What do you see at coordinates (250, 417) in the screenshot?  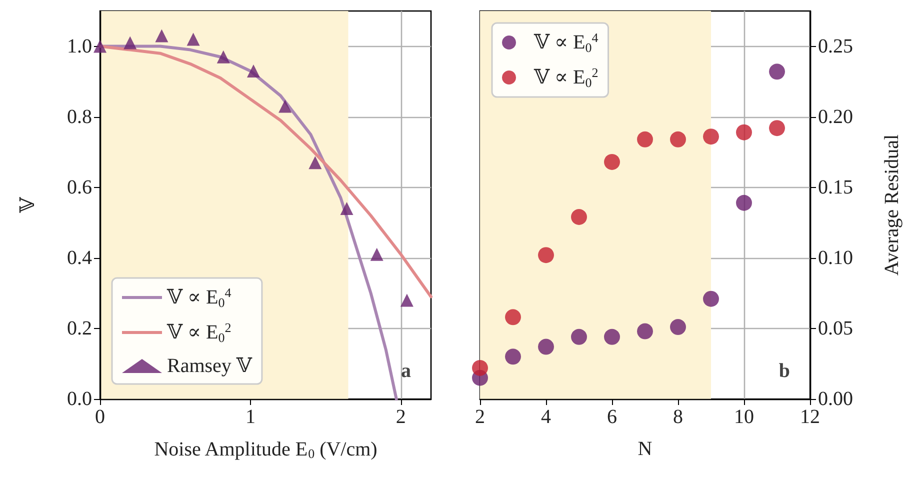 I see `x-tick-label: 1` at bounding box center [250, 417].